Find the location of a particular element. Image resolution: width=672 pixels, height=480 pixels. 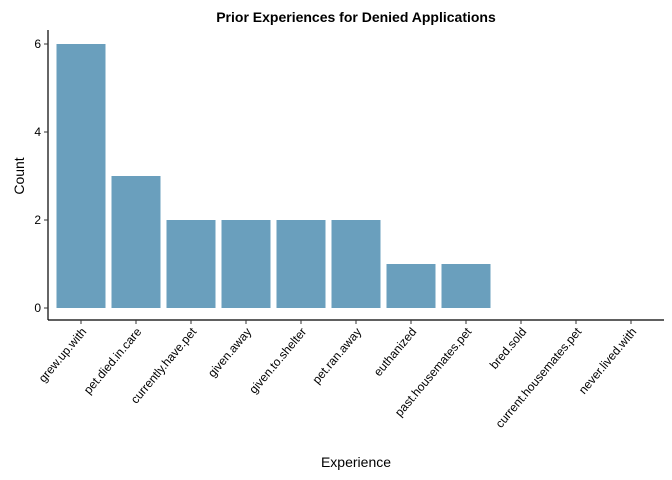

bar-currently-have-pet is located at coordinates (191, 264).